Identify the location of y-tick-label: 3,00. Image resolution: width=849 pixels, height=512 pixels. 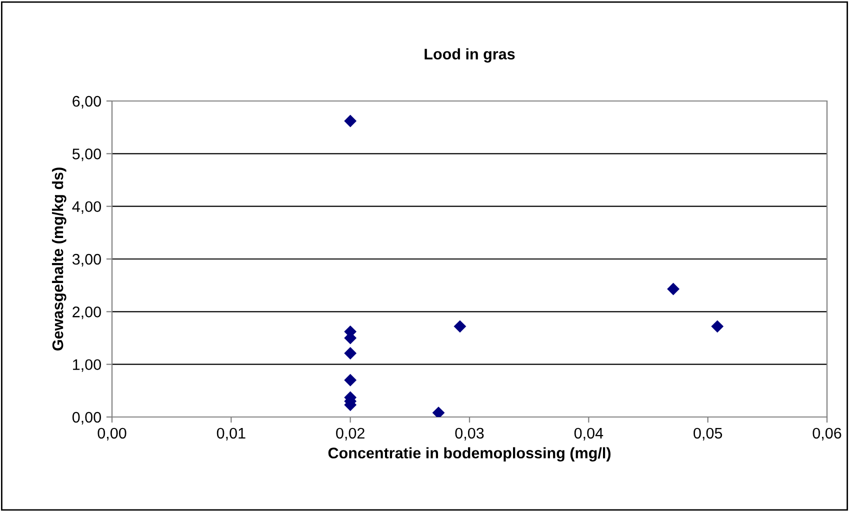
(86, 260).